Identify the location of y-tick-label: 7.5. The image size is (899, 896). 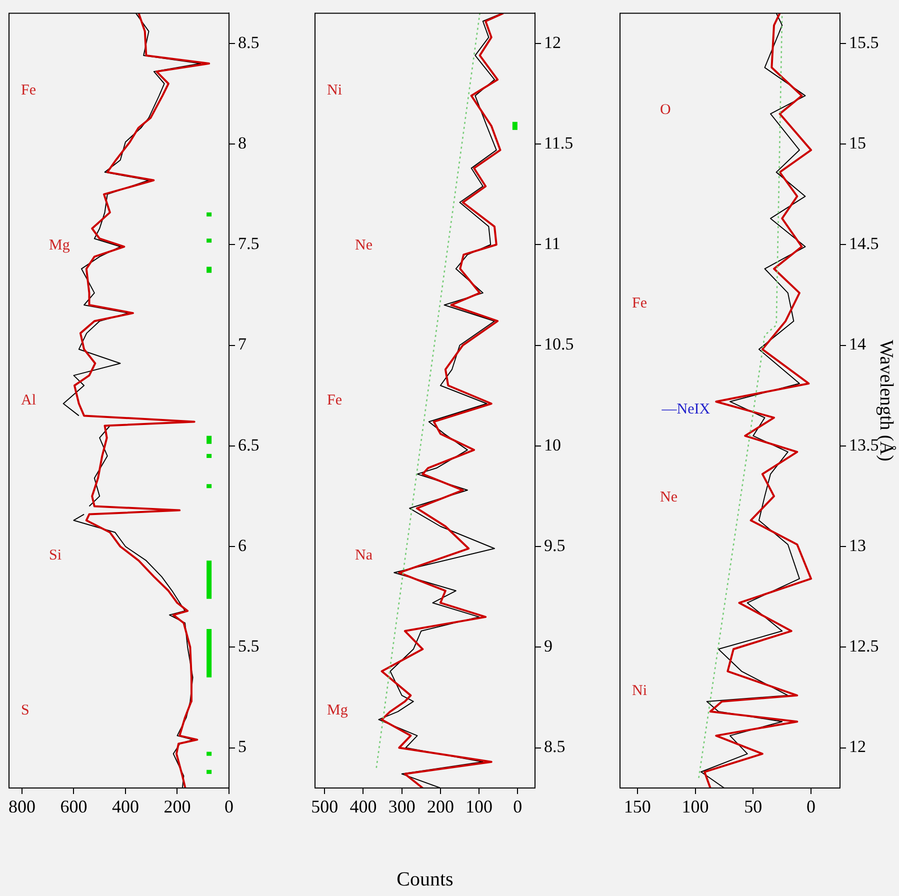
(249, 244).